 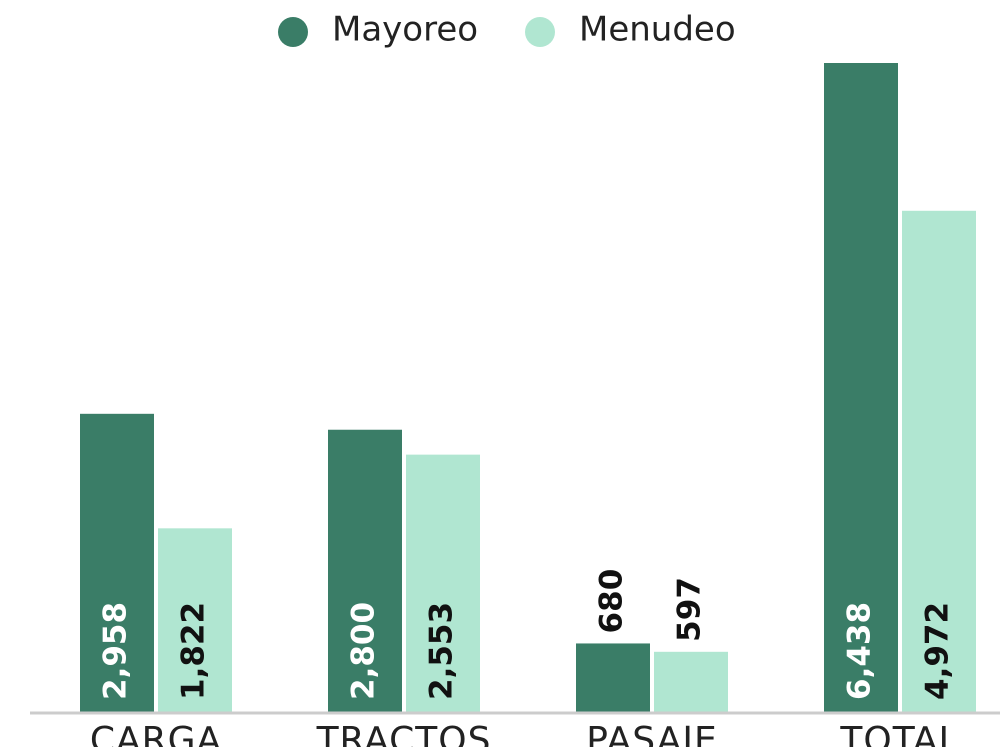 I want to click on value-label: 2,553, so click(x=442, y=651).